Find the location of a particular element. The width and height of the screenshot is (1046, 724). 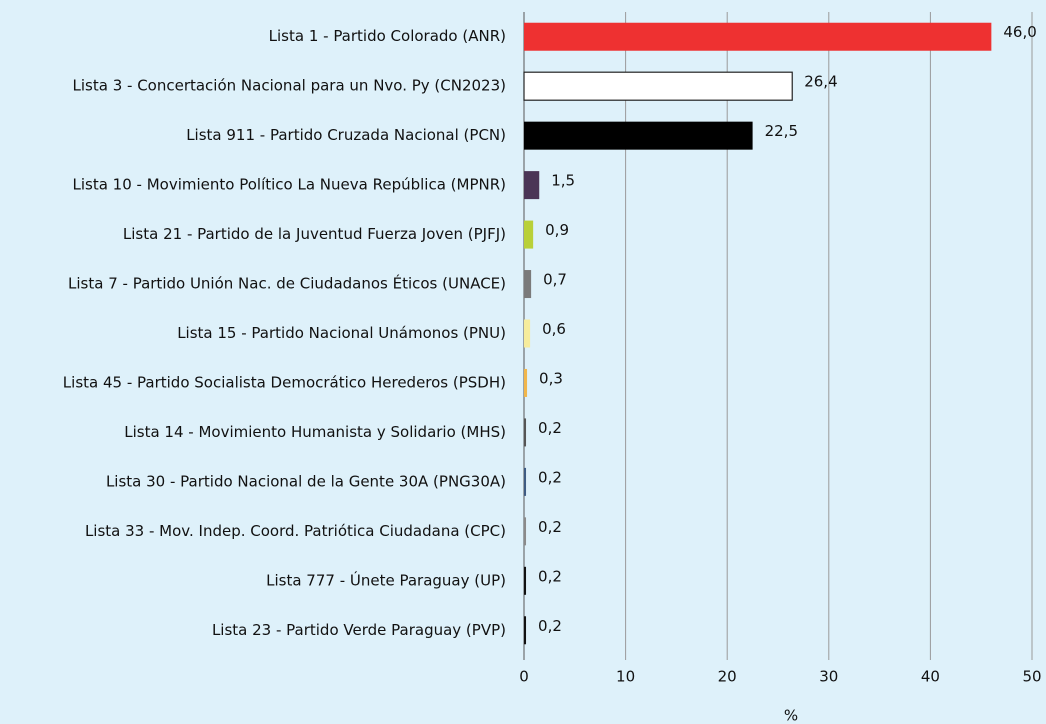

y-tick-label: Lista 1 - Partido Colorado (ANR) is located at coordinates (387, 36).